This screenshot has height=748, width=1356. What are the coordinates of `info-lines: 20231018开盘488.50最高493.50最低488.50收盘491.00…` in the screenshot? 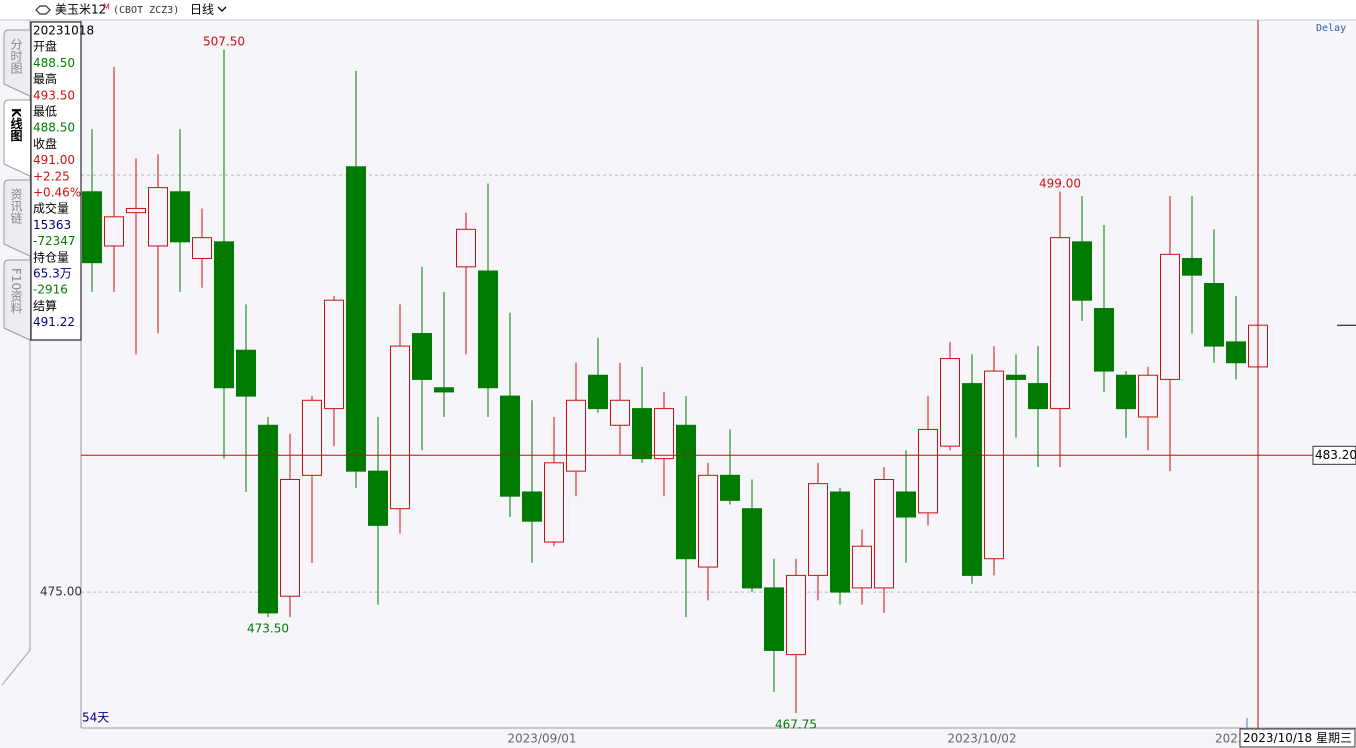 It's located at (63, 177).